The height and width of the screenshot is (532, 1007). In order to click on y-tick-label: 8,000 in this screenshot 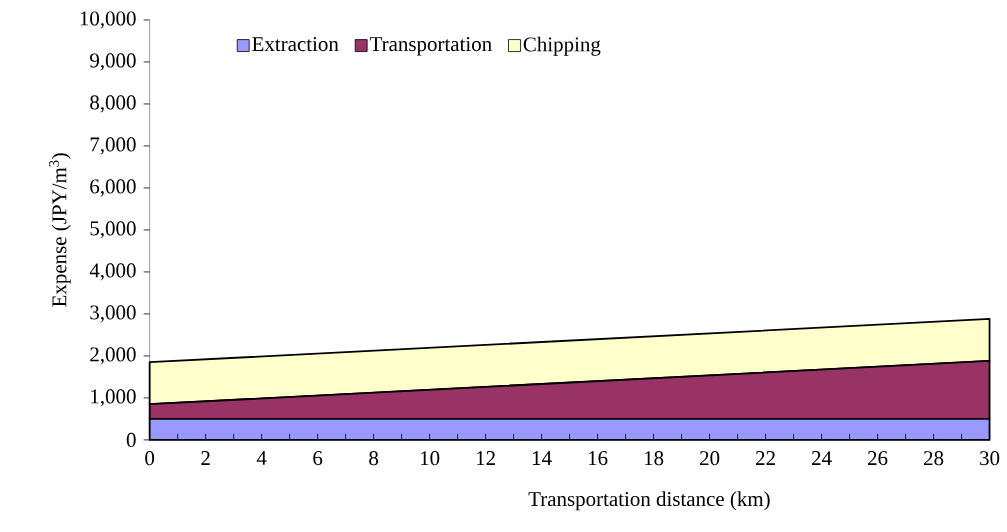, I will do `click(113, 104)`.